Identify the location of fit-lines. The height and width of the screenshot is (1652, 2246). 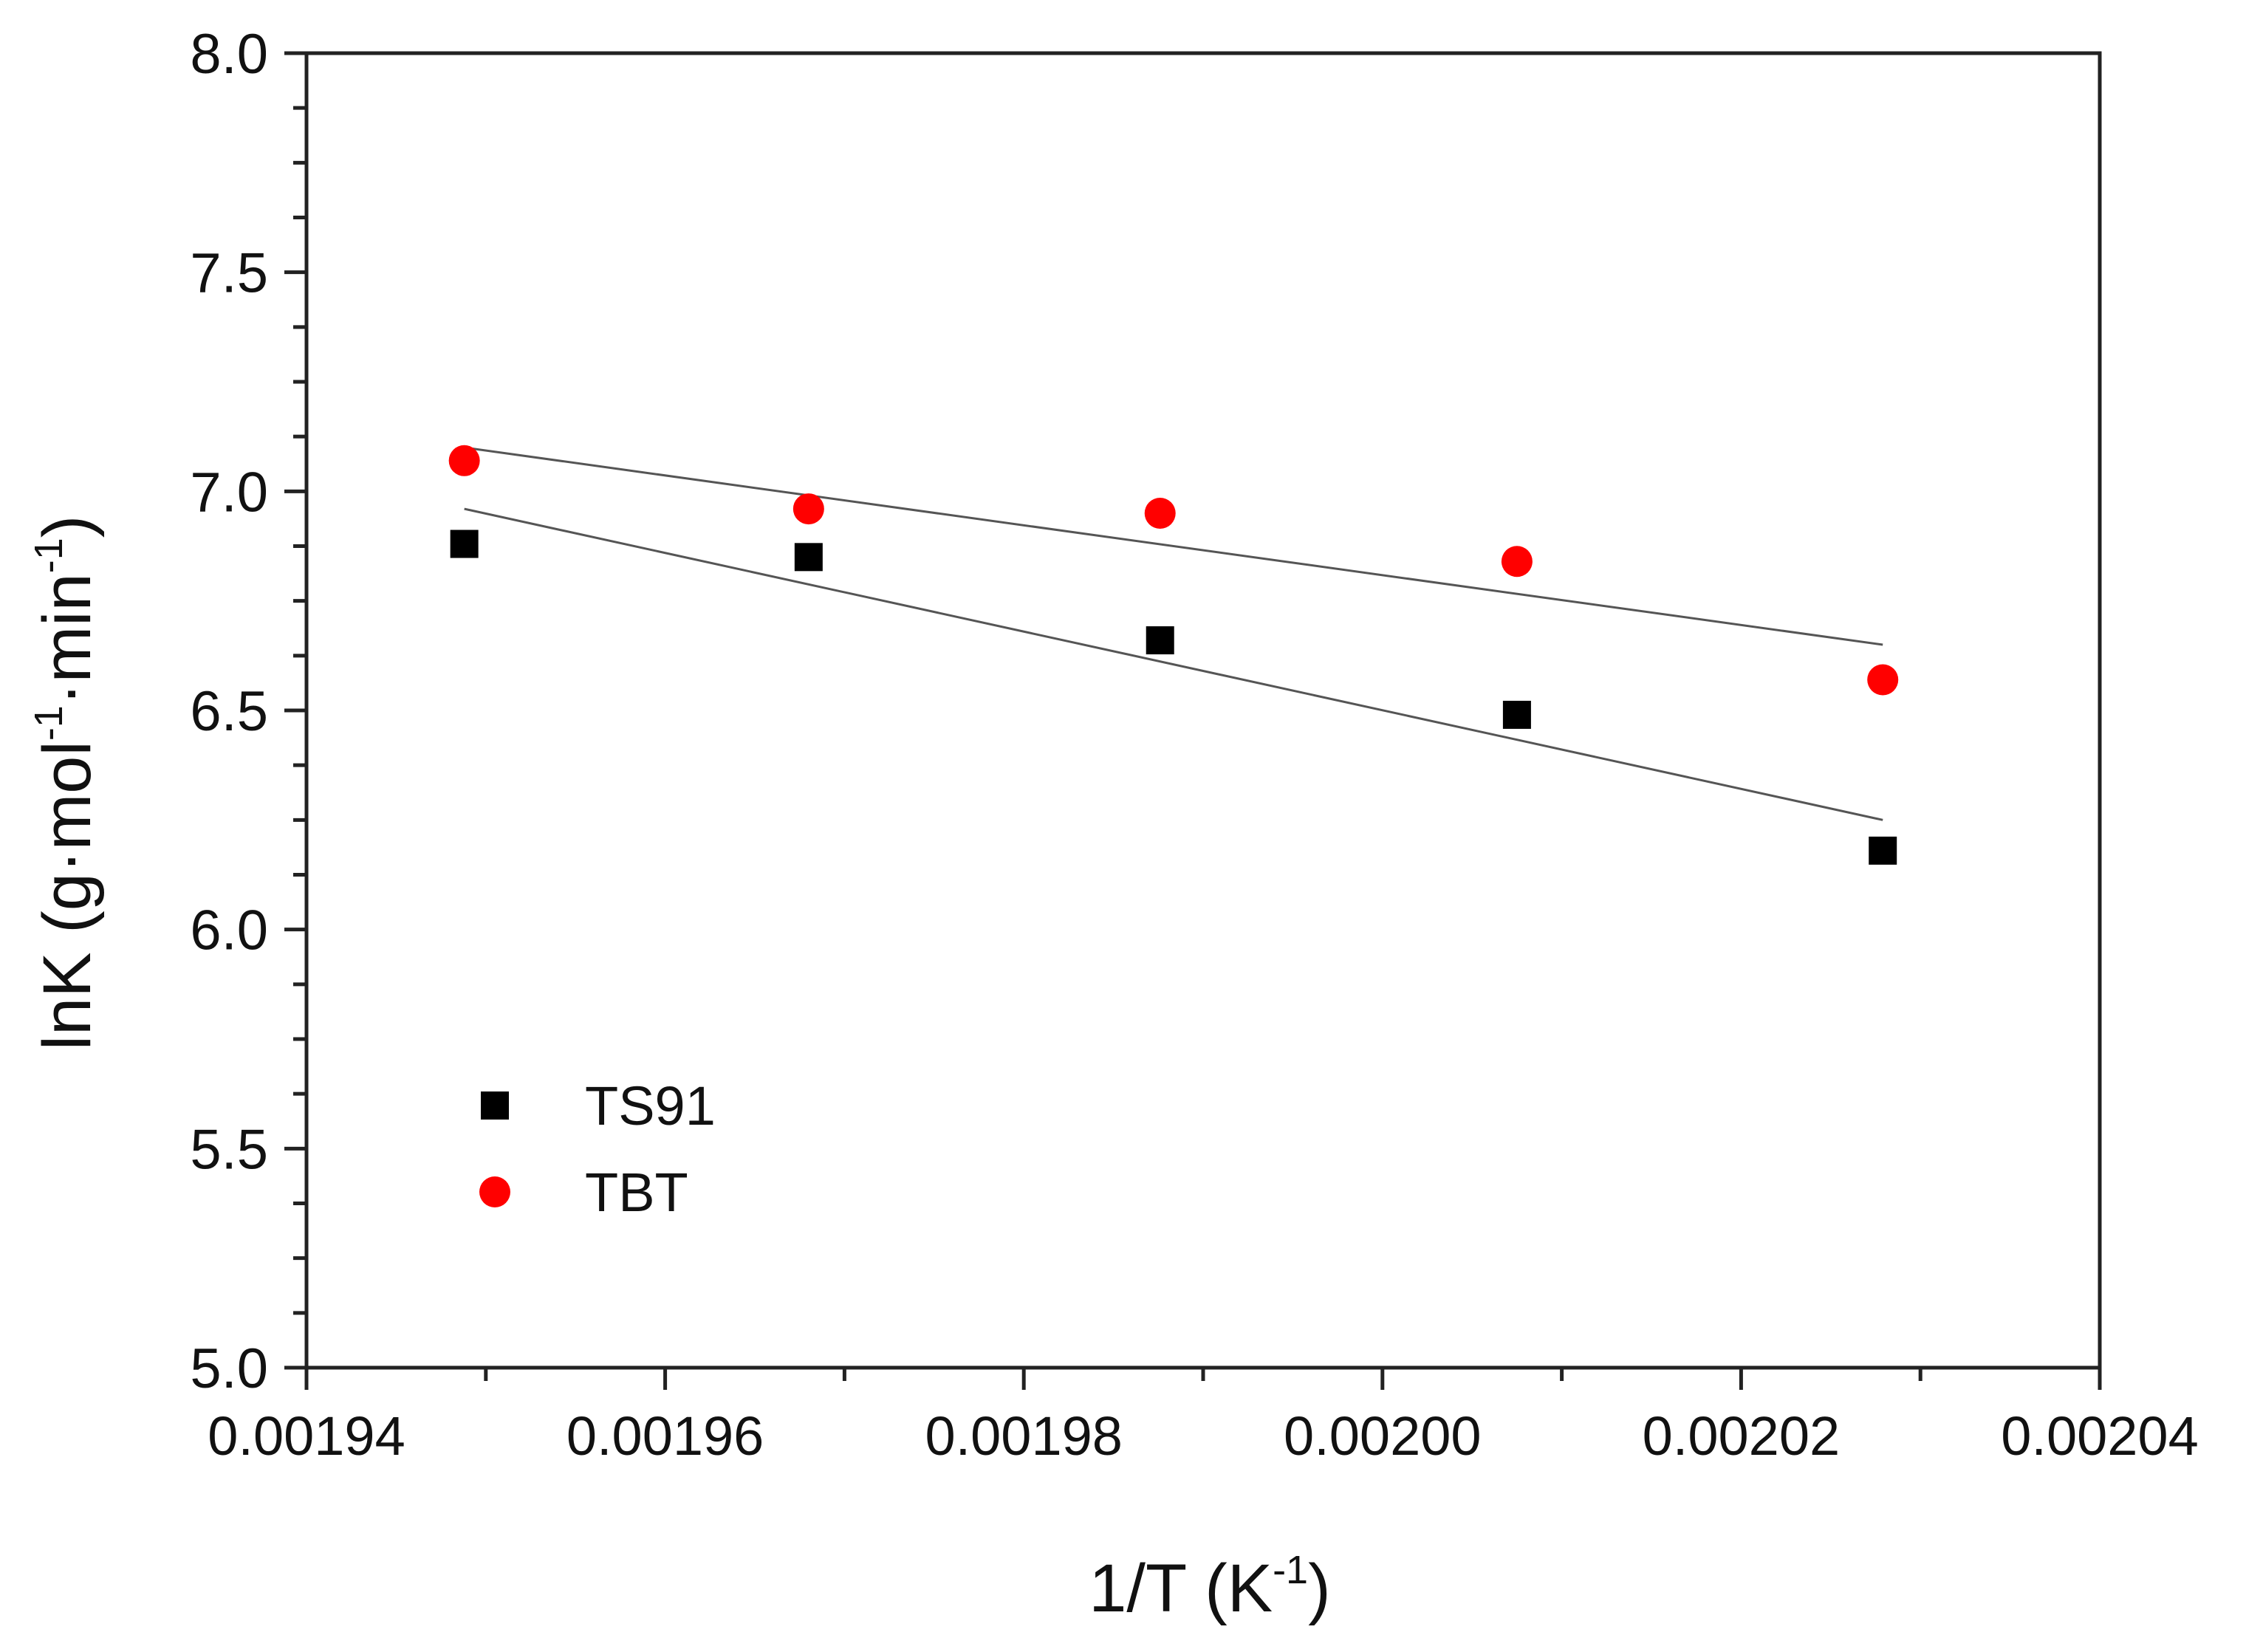
(1173, 633).